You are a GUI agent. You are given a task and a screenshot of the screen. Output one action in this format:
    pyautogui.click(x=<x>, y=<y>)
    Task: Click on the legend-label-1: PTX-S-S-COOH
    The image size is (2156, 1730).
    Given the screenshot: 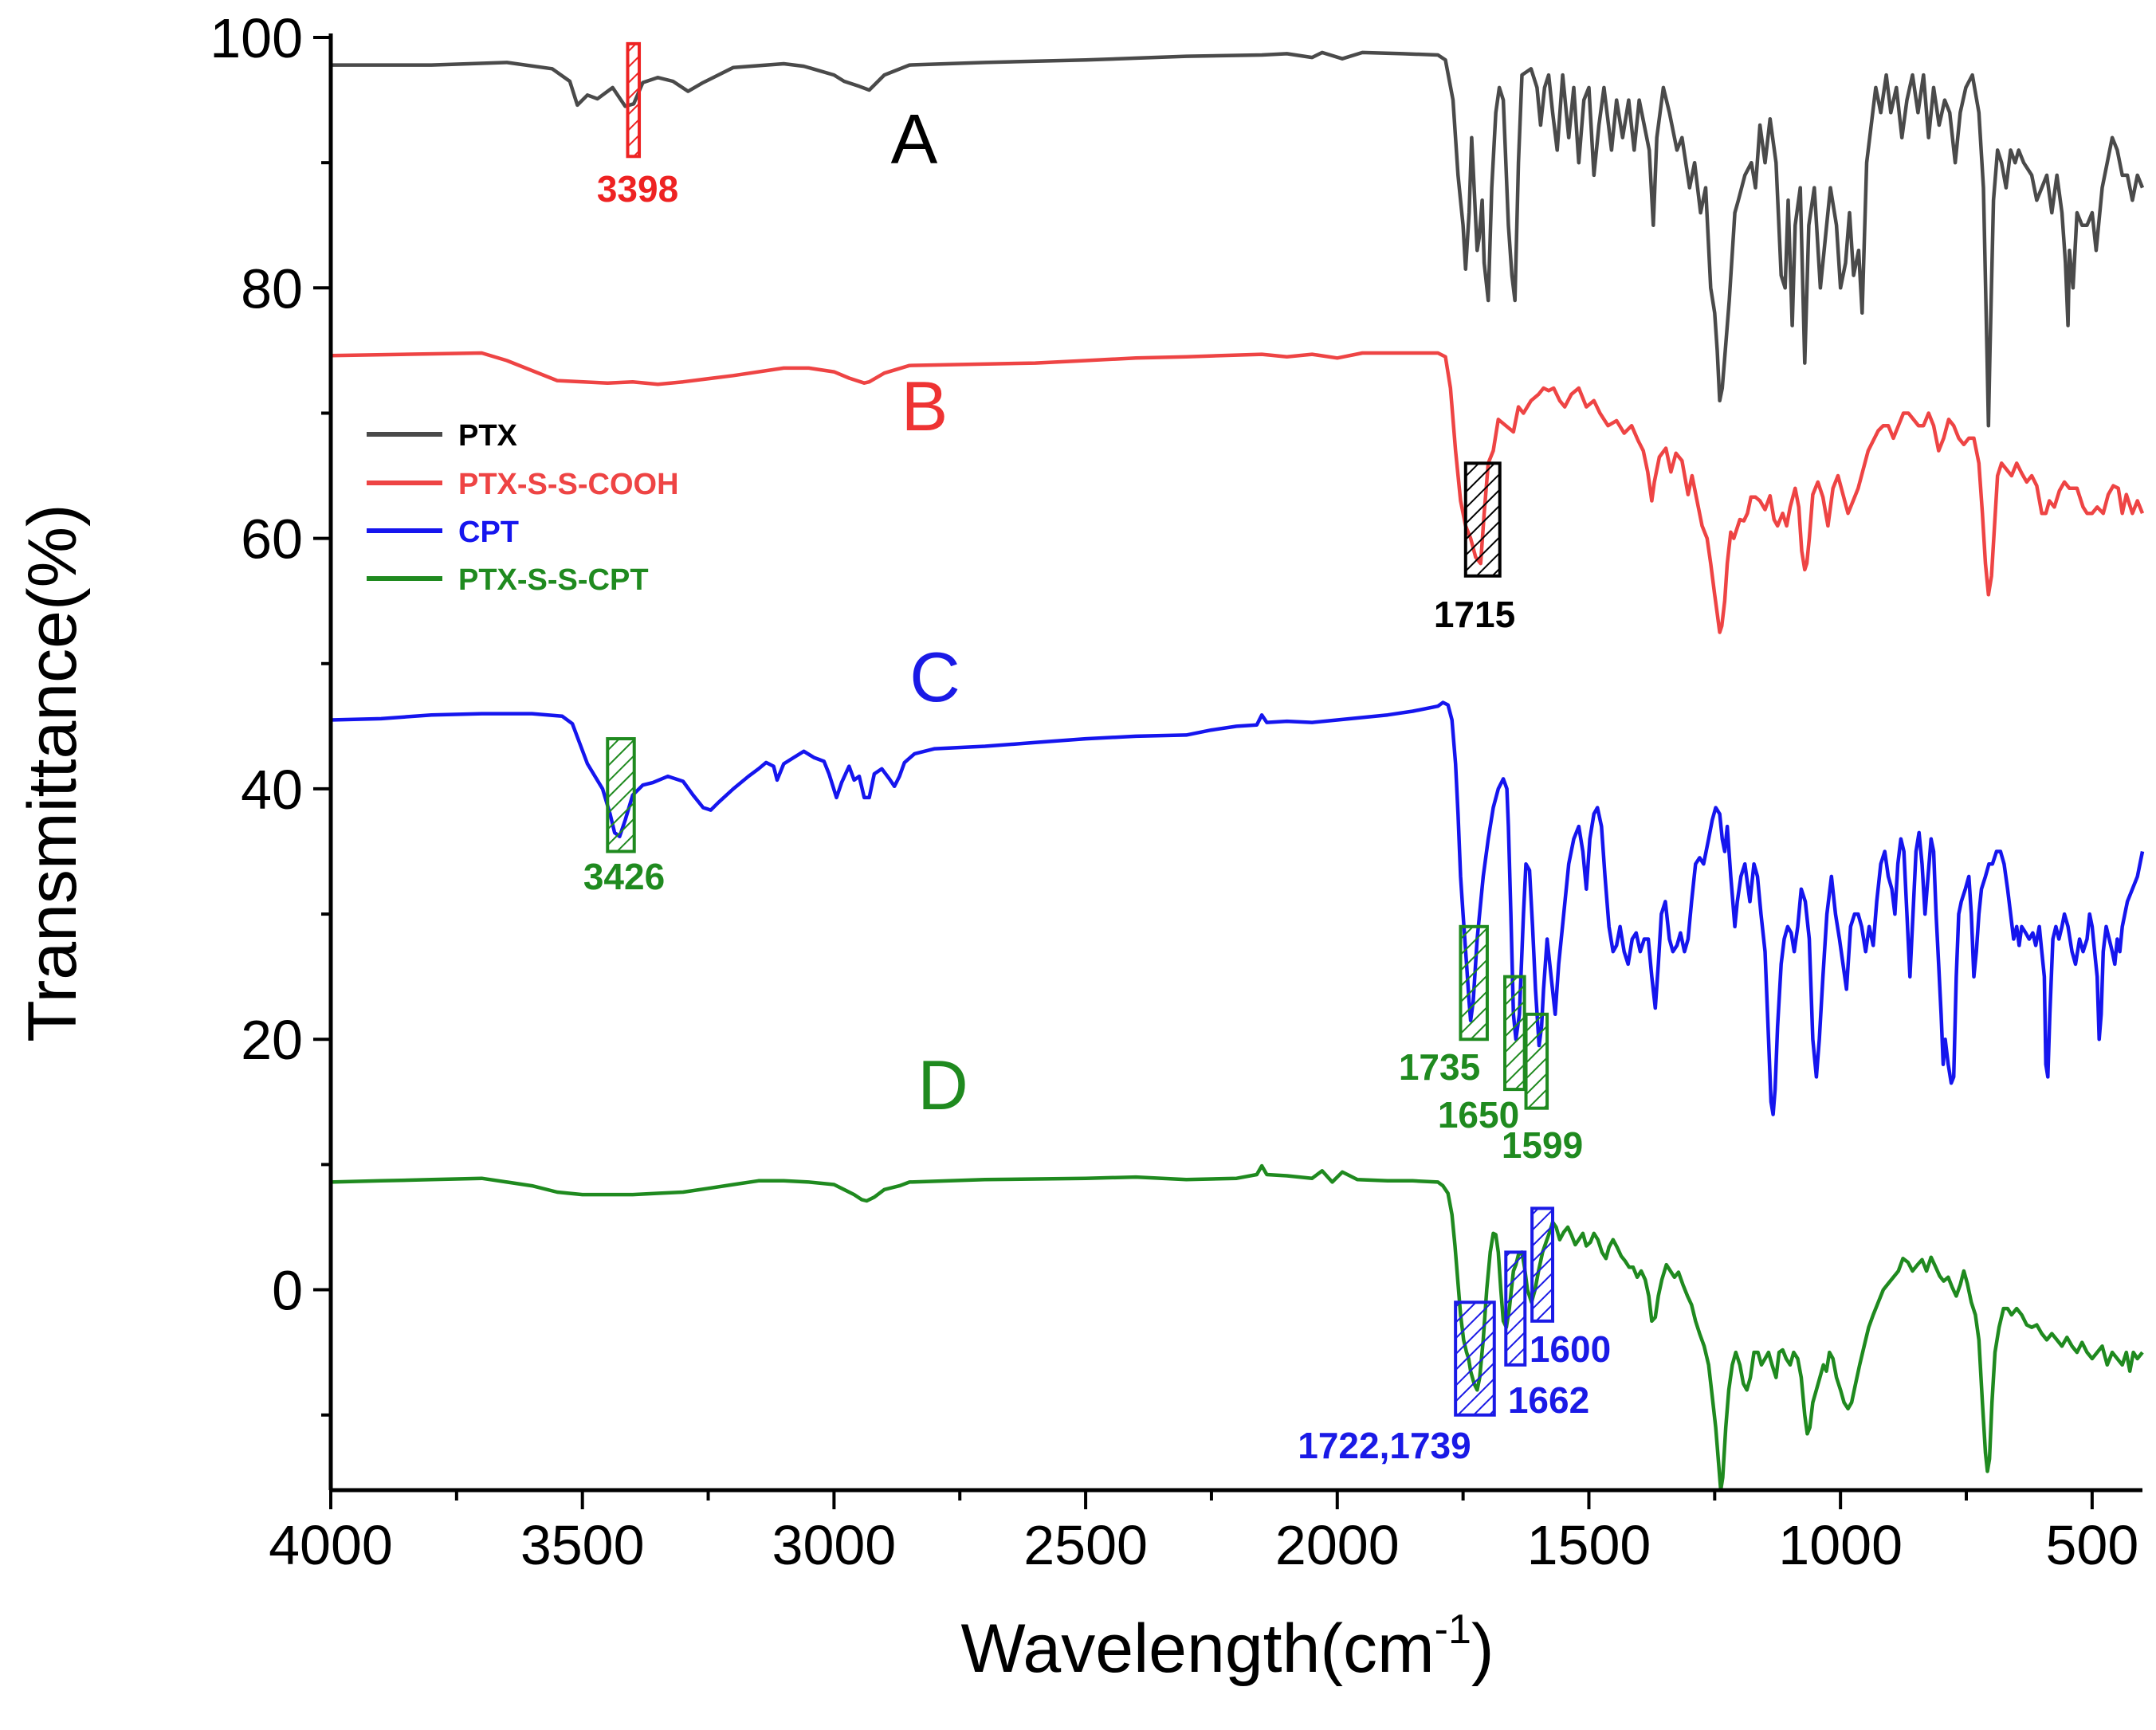 What is the action you would take?
    pyautogui.click(x=568, y=484)
    